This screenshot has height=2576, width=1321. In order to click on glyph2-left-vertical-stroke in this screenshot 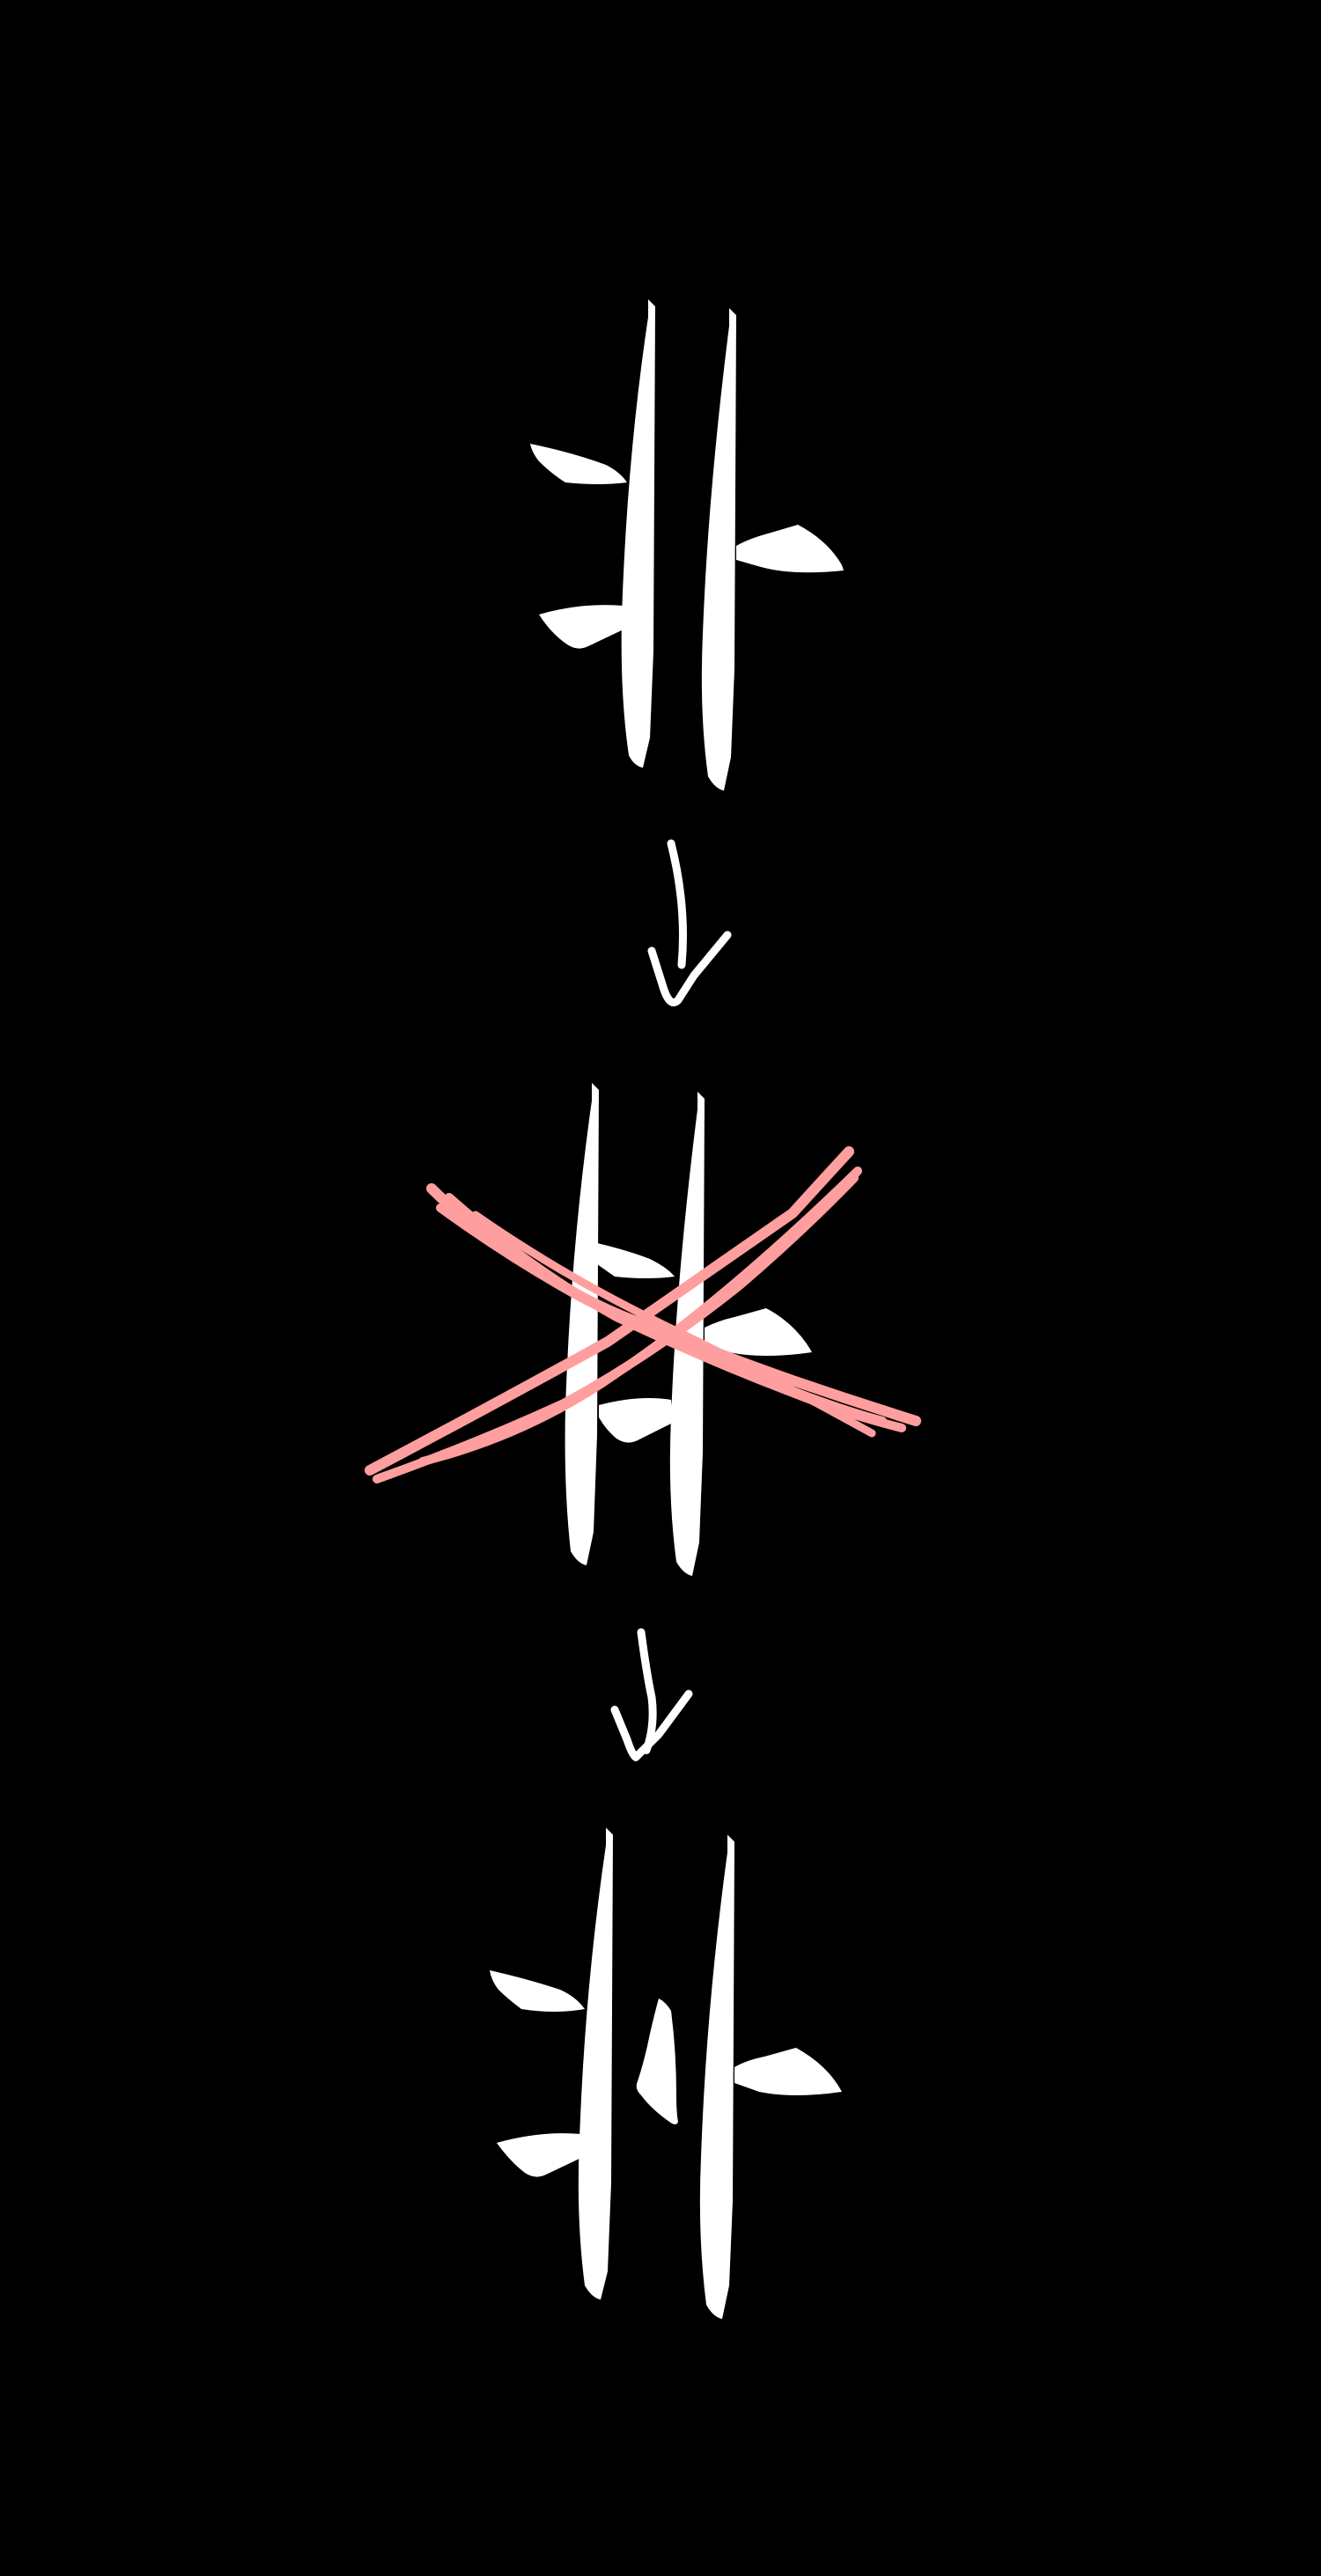, I will do `click(582, 1324)`.